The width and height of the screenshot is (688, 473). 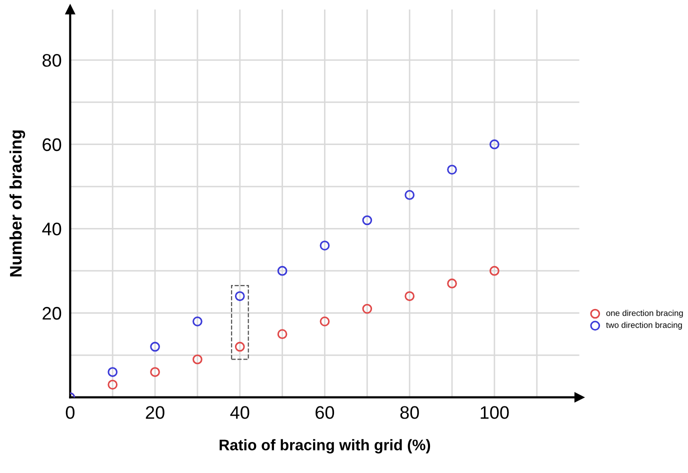 I want to click on y-tick-label: 80, so click(x=52, y=60).